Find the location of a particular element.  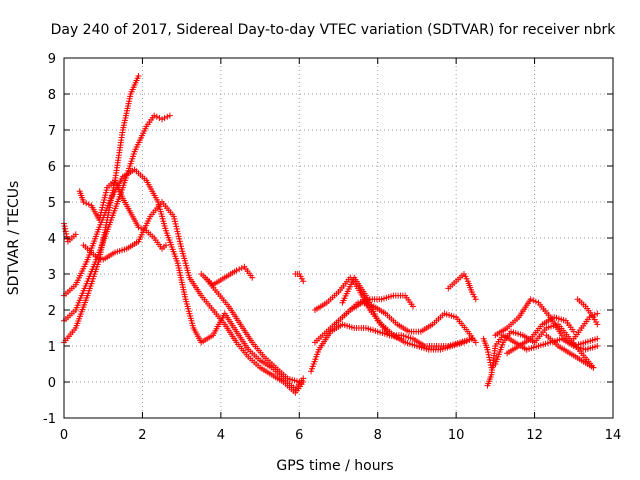

x-tick-label: 10 is located at coordinates (456, 435).